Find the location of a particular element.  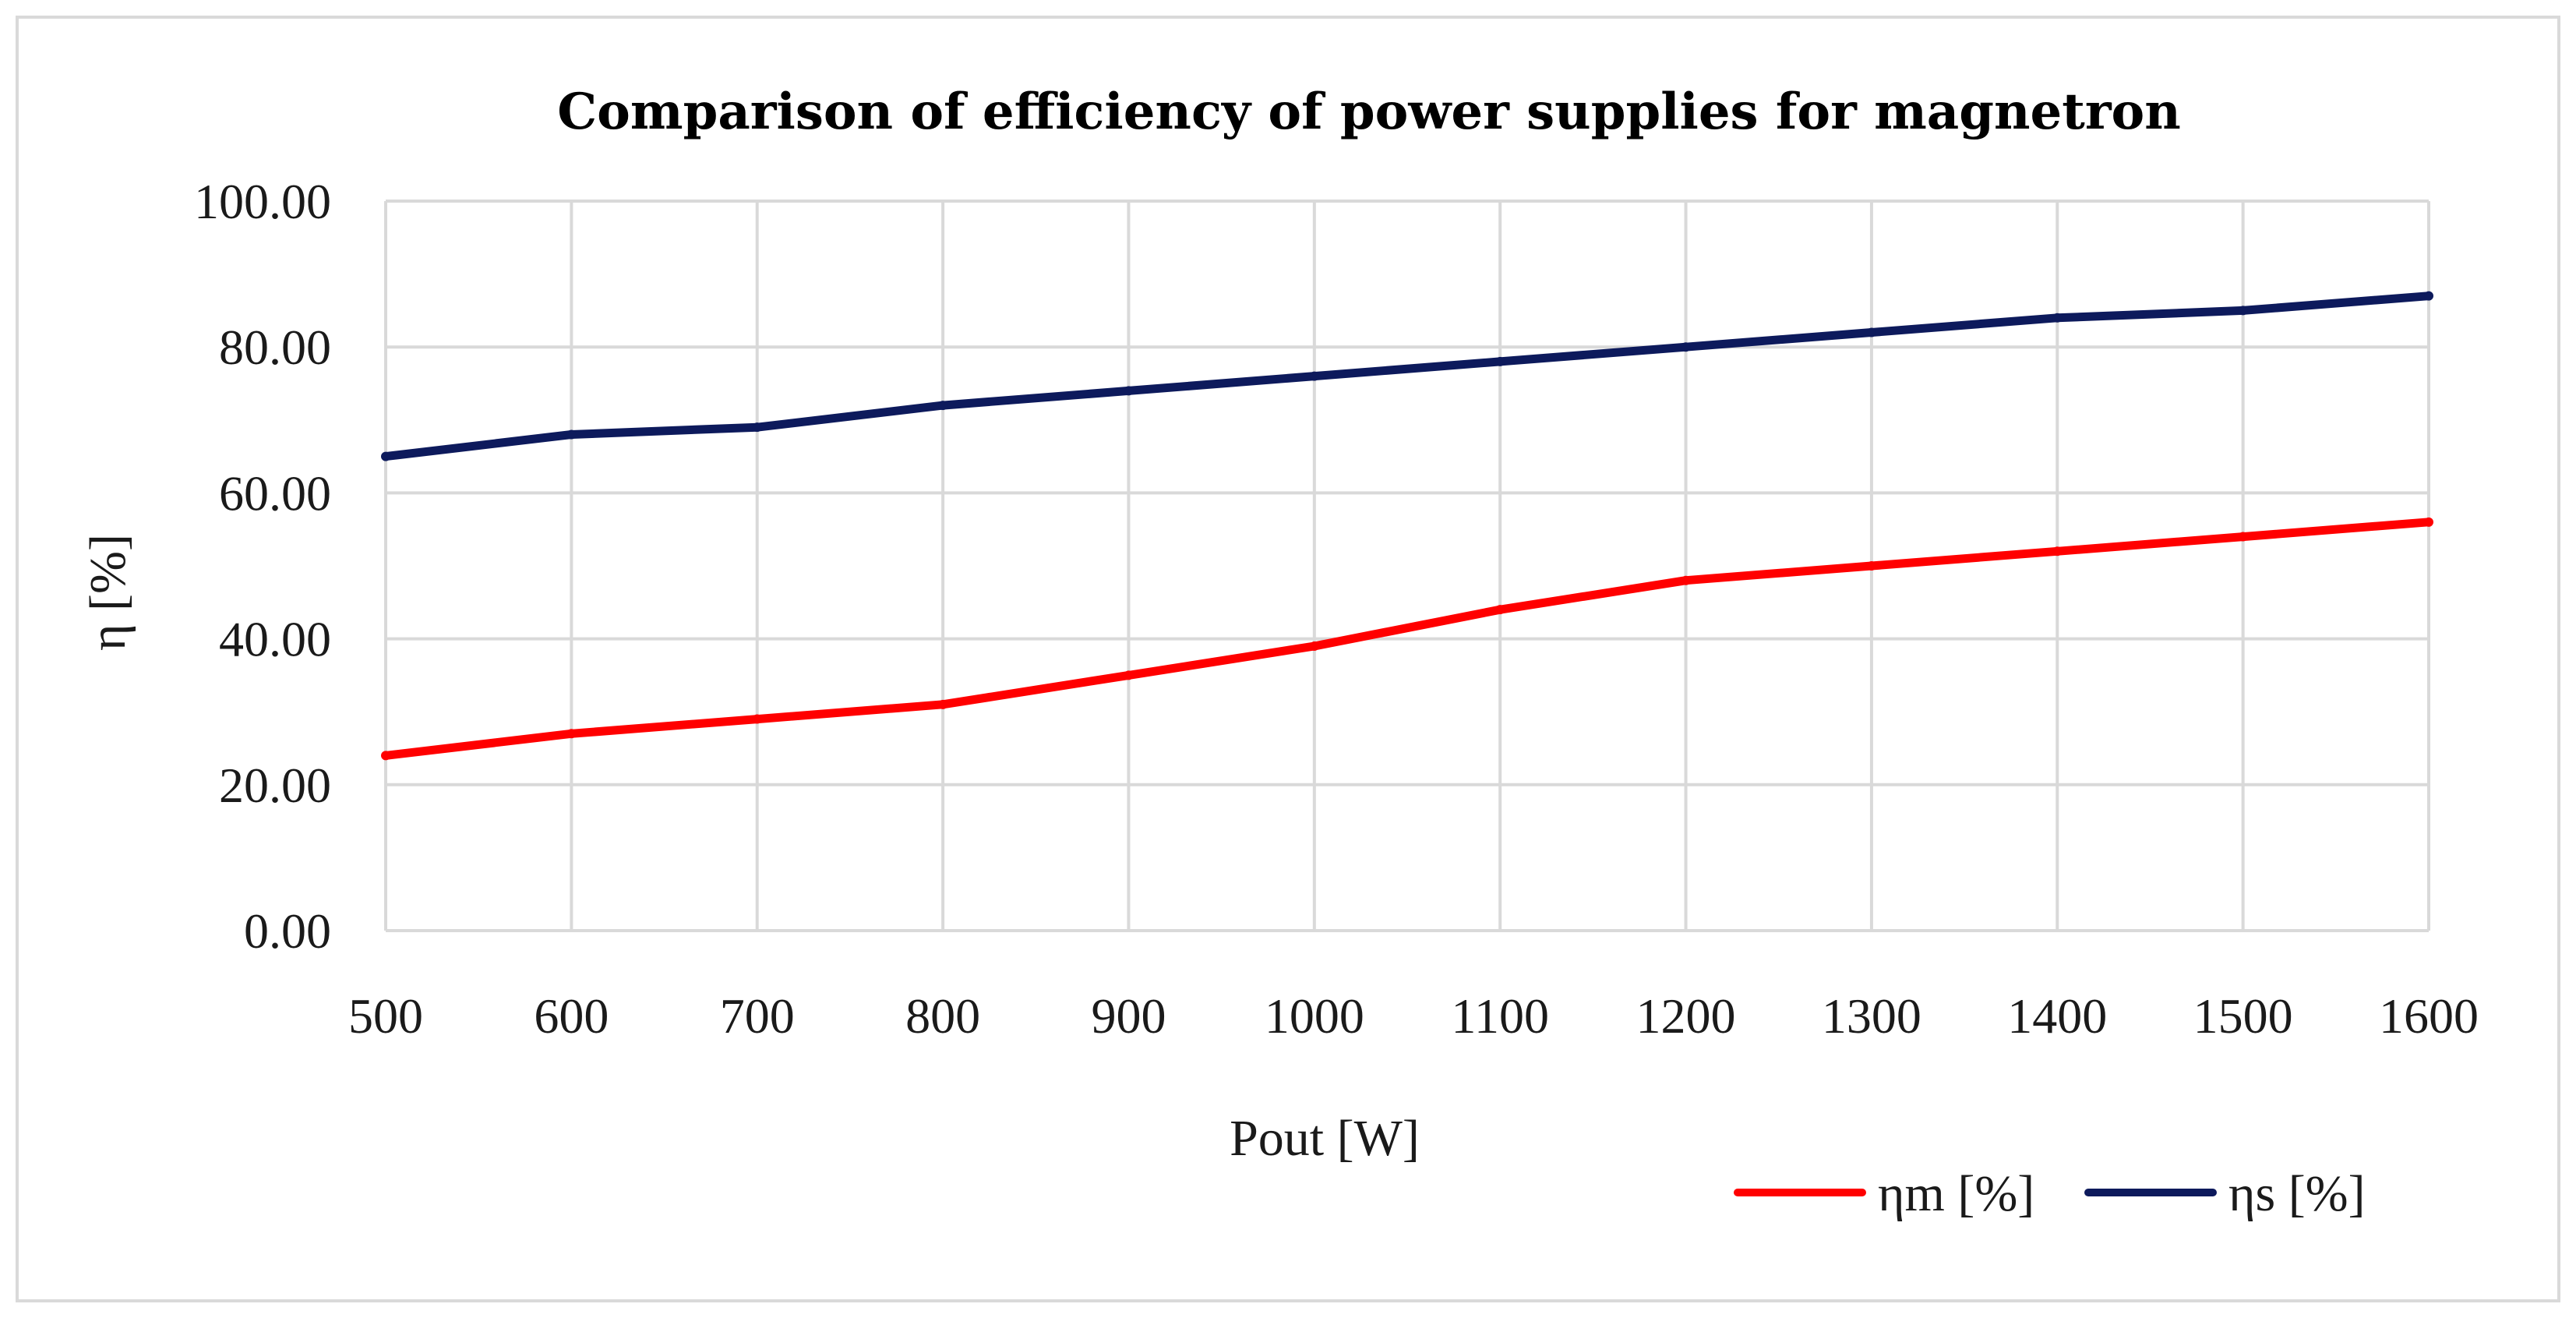

legend-item-eta-s: ηs [%] is located at coordinates (2225, 1193).